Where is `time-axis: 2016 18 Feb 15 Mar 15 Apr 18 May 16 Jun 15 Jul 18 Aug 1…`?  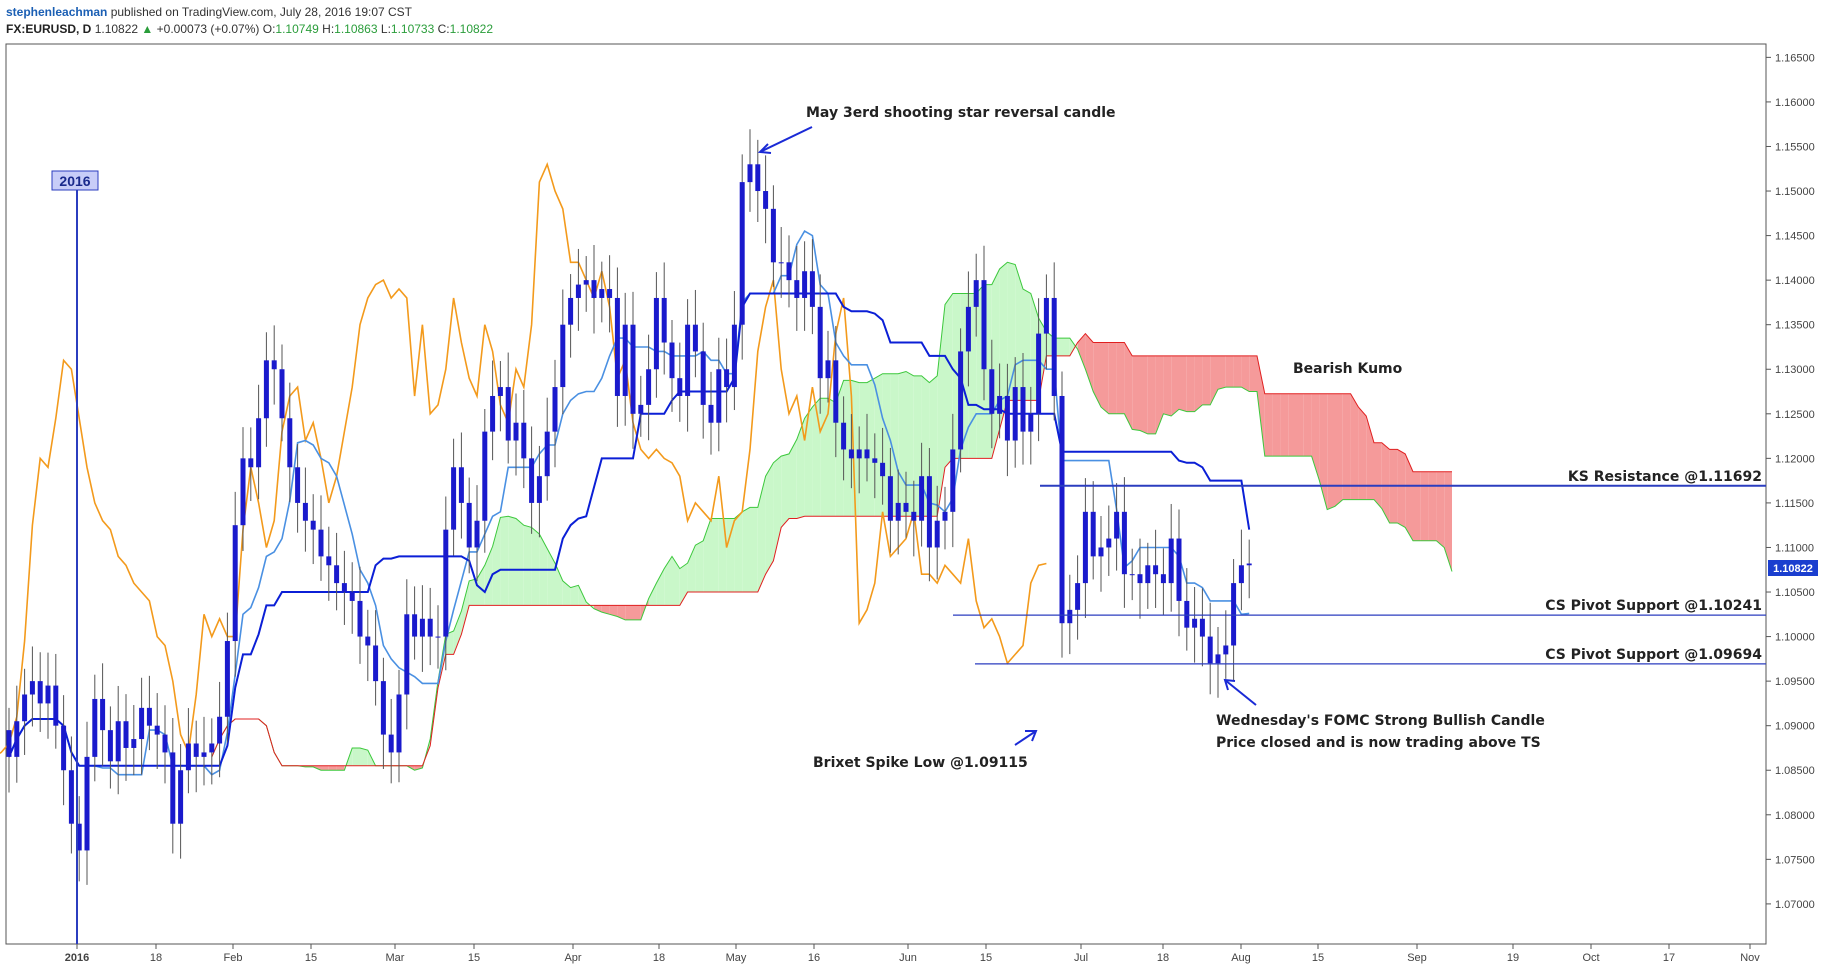 time-axis: 2016 18 Feb 15 Mar 15 Apr 18 May 16 Jun 15 Jul 18 Aug 1… is located at coordinates (913, 954).